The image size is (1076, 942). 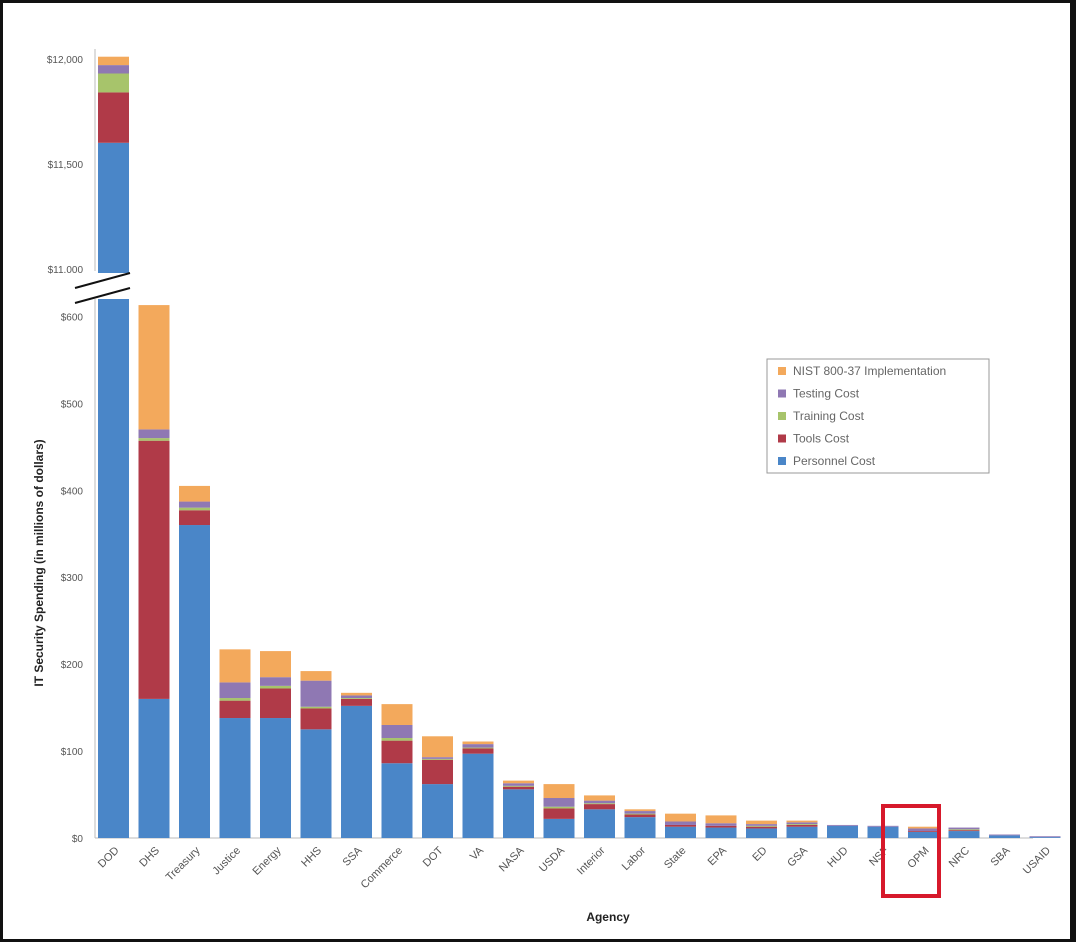 I want to click on category-label-energy: Energy, so click(x=266, y=860).